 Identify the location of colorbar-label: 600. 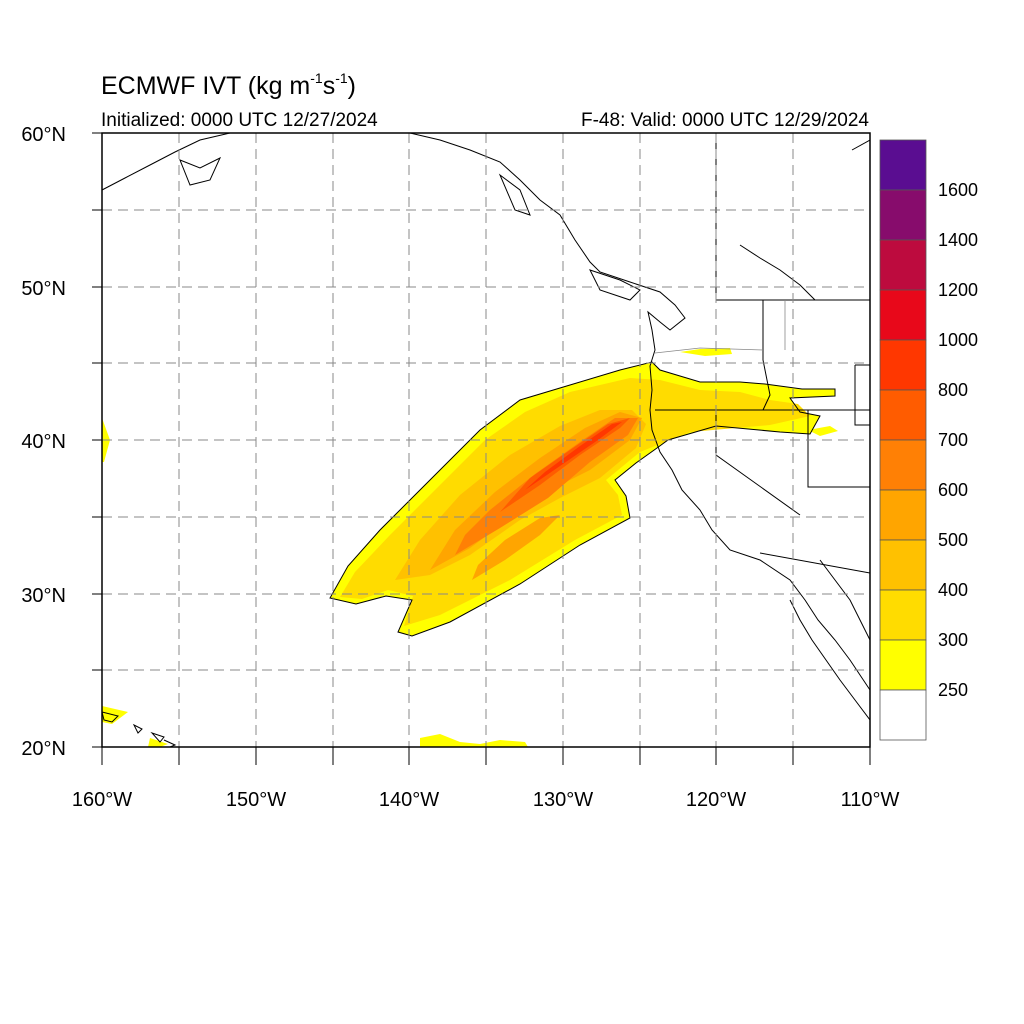
(953, 490).